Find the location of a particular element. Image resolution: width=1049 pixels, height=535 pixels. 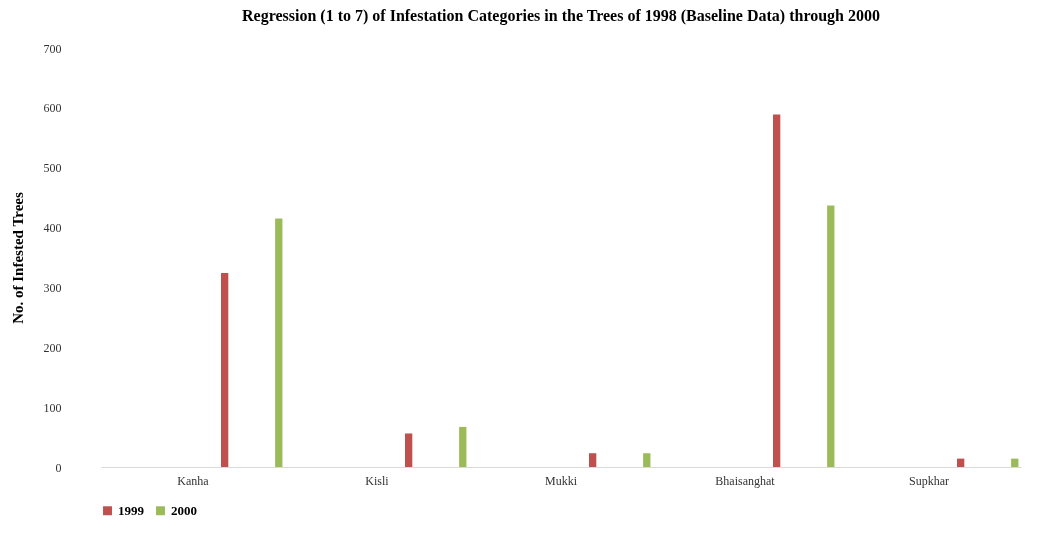

y-tick-label: 200 is located at coordinates (52, 347).